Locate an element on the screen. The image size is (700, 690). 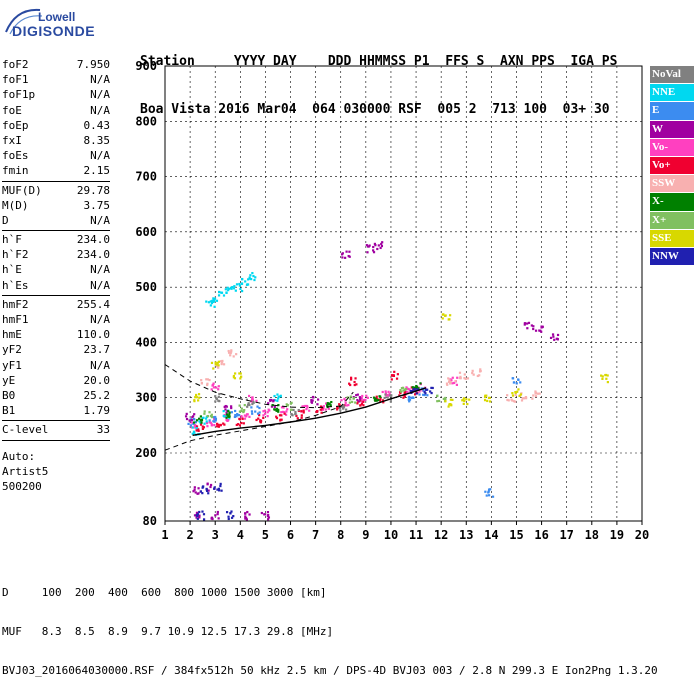
logo-swoosh-icon is located at coordinates (24, 21).